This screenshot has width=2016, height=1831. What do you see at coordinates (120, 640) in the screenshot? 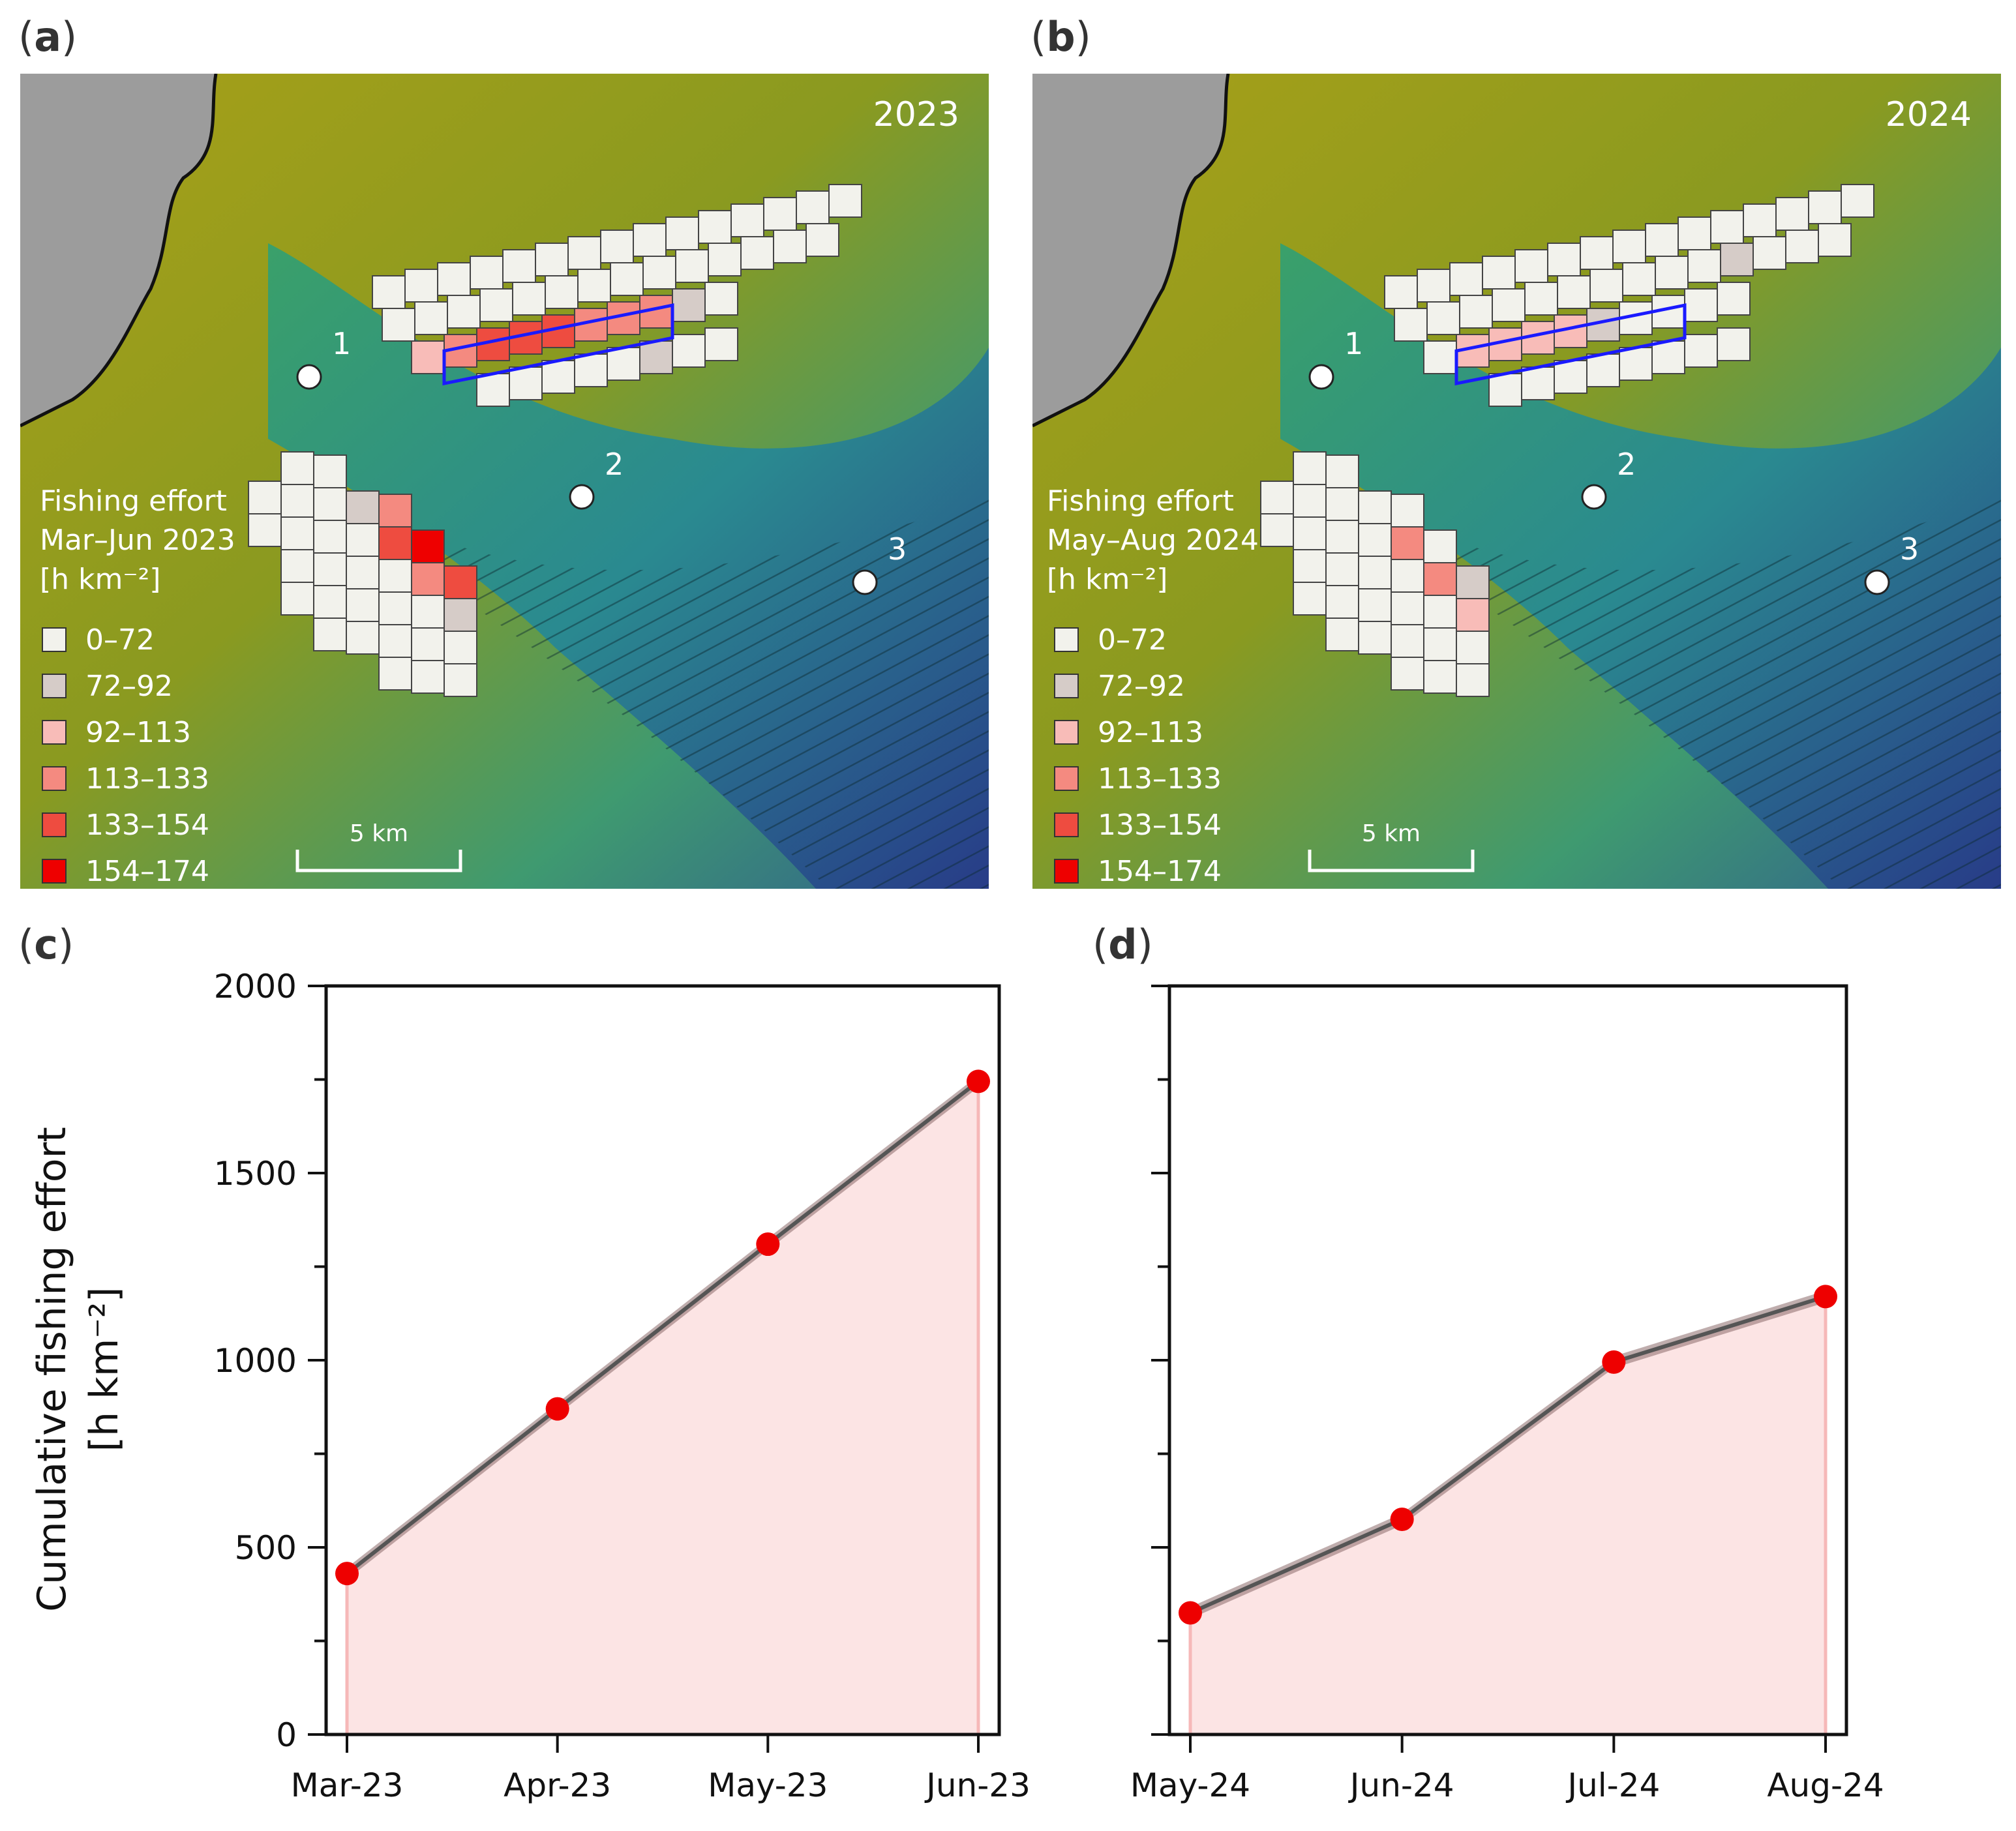
I see `legend-label: 0–72` at bounding box center [120, 640].